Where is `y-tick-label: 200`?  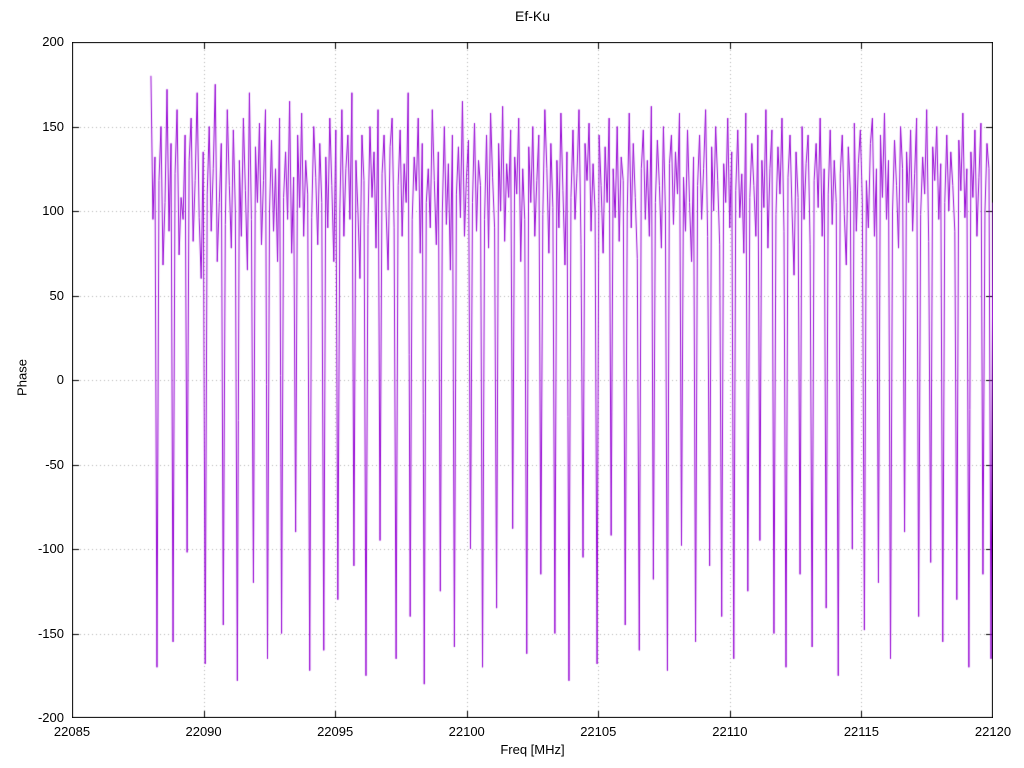 y-tick-label: 200 is located at coordinates (53, 41).